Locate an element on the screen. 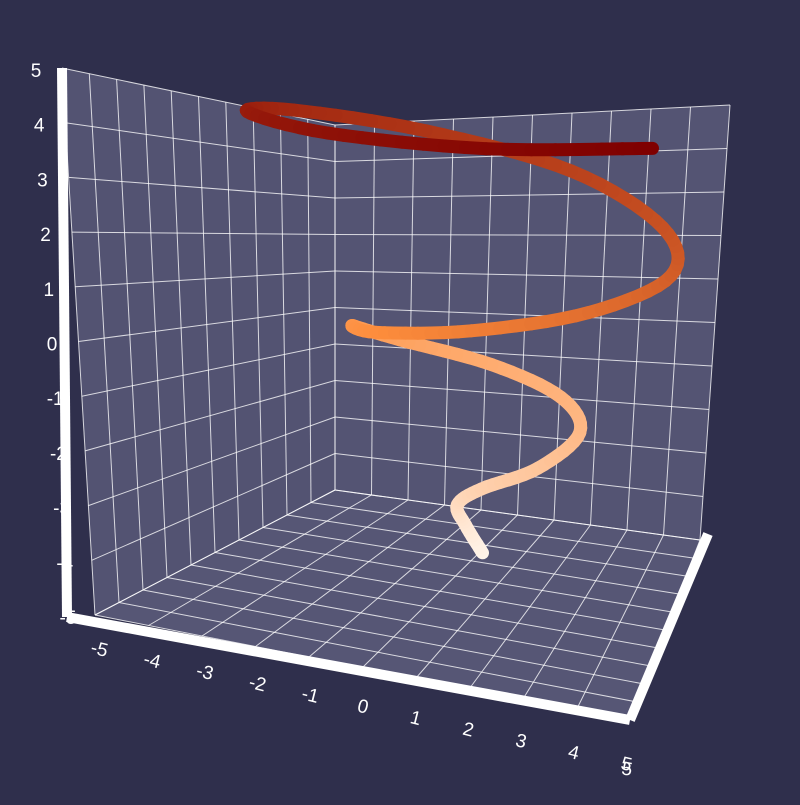 This screenshot has width=800, height=805. z-axis-line is located at coordinates (64, 342).